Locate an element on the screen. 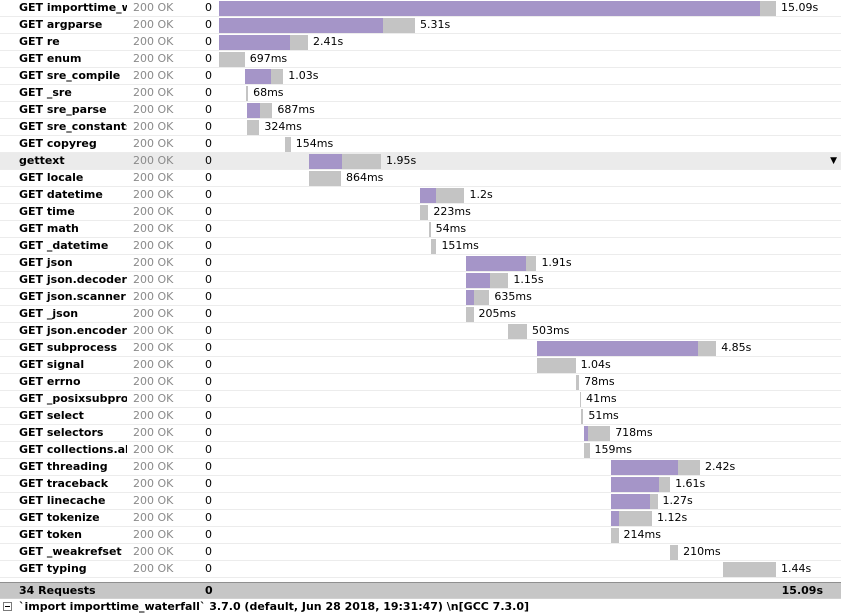 The image size is (841, 616). total-size: 0 is located at coordinates (209, 590).